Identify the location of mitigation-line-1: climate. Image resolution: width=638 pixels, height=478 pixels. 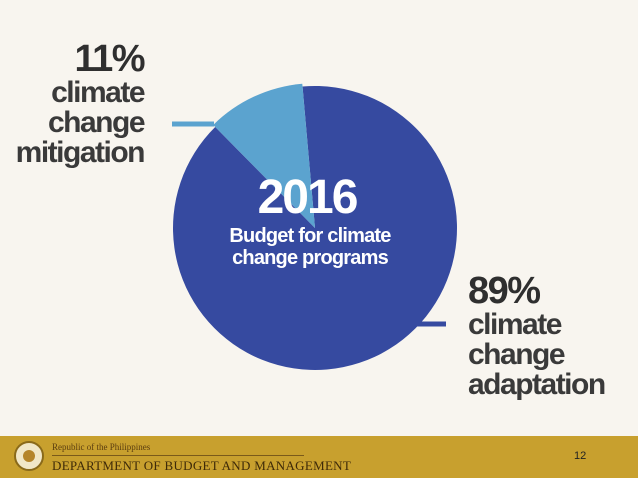
(98, 92).